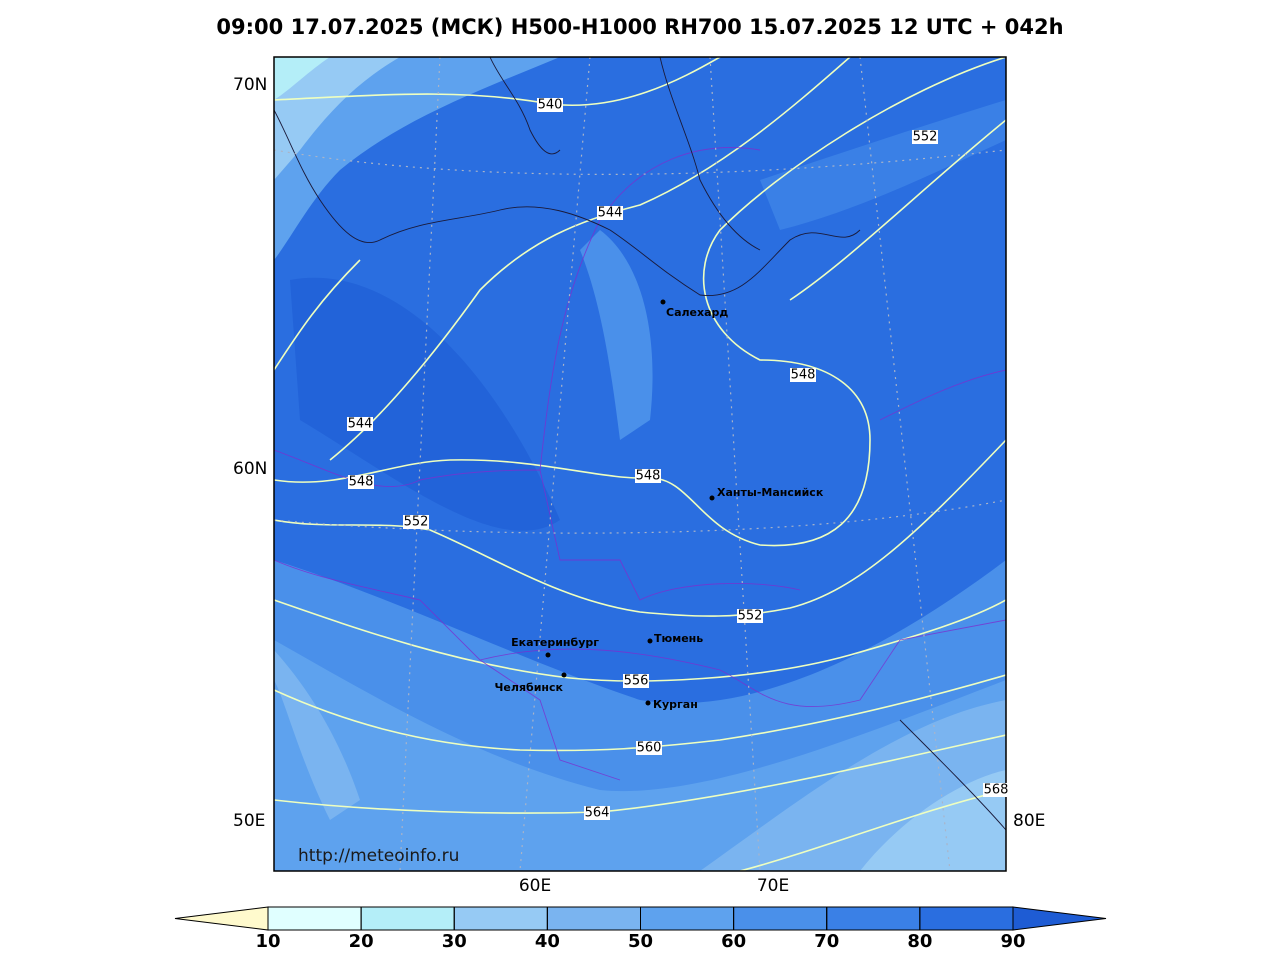 The width and height of the screenshot is (1281, 963). Describe the element at coordinates (770, 492) in the screenshot. I see `city-label: Ханты-Мансийск` at that location.